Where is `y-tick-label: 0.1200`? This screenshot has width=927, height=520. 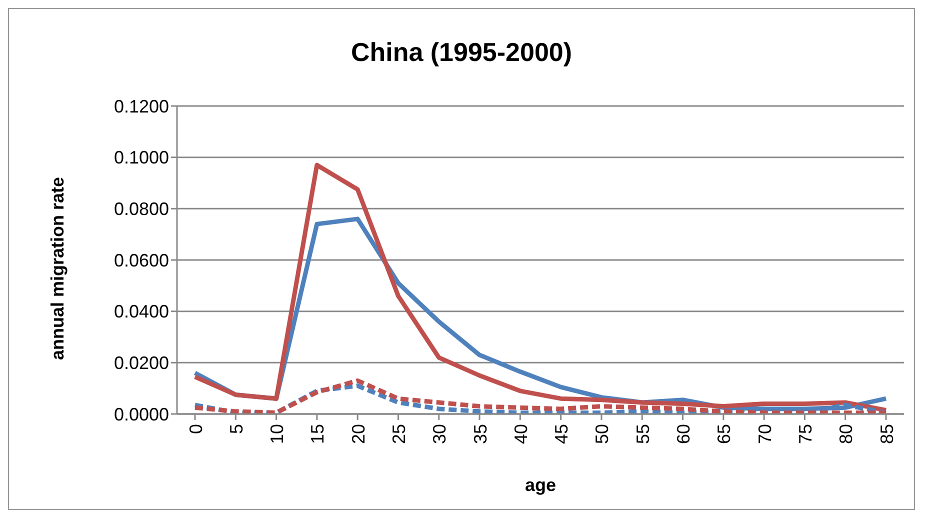
y-tick-label: 0.1200 is located at coordinates (141, 106).